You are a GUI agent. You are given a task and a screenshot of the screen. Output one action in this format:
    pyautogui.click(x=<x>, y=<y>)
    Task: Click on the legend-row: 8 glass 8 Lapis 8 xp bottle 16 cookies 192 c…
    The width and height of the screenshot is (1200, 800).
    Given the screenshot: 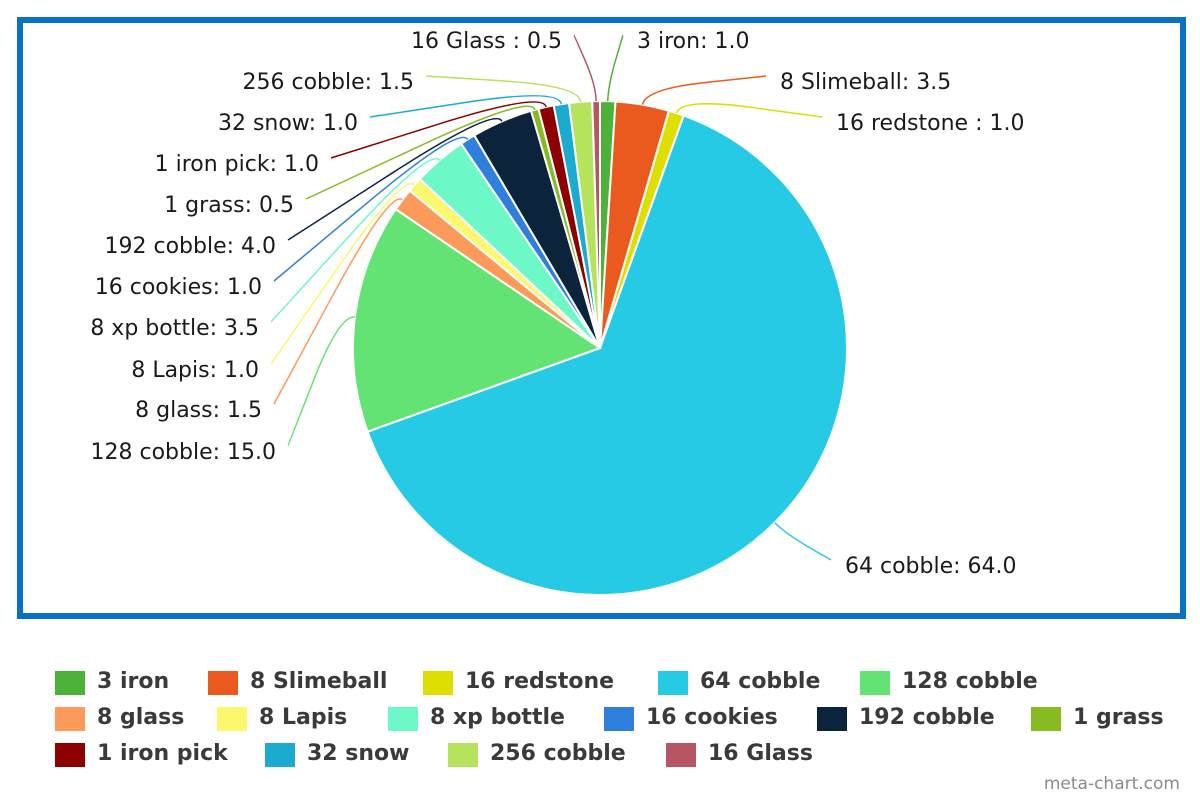 What is the action you would take?
    pyautogui.click(x=620, y=722)
    